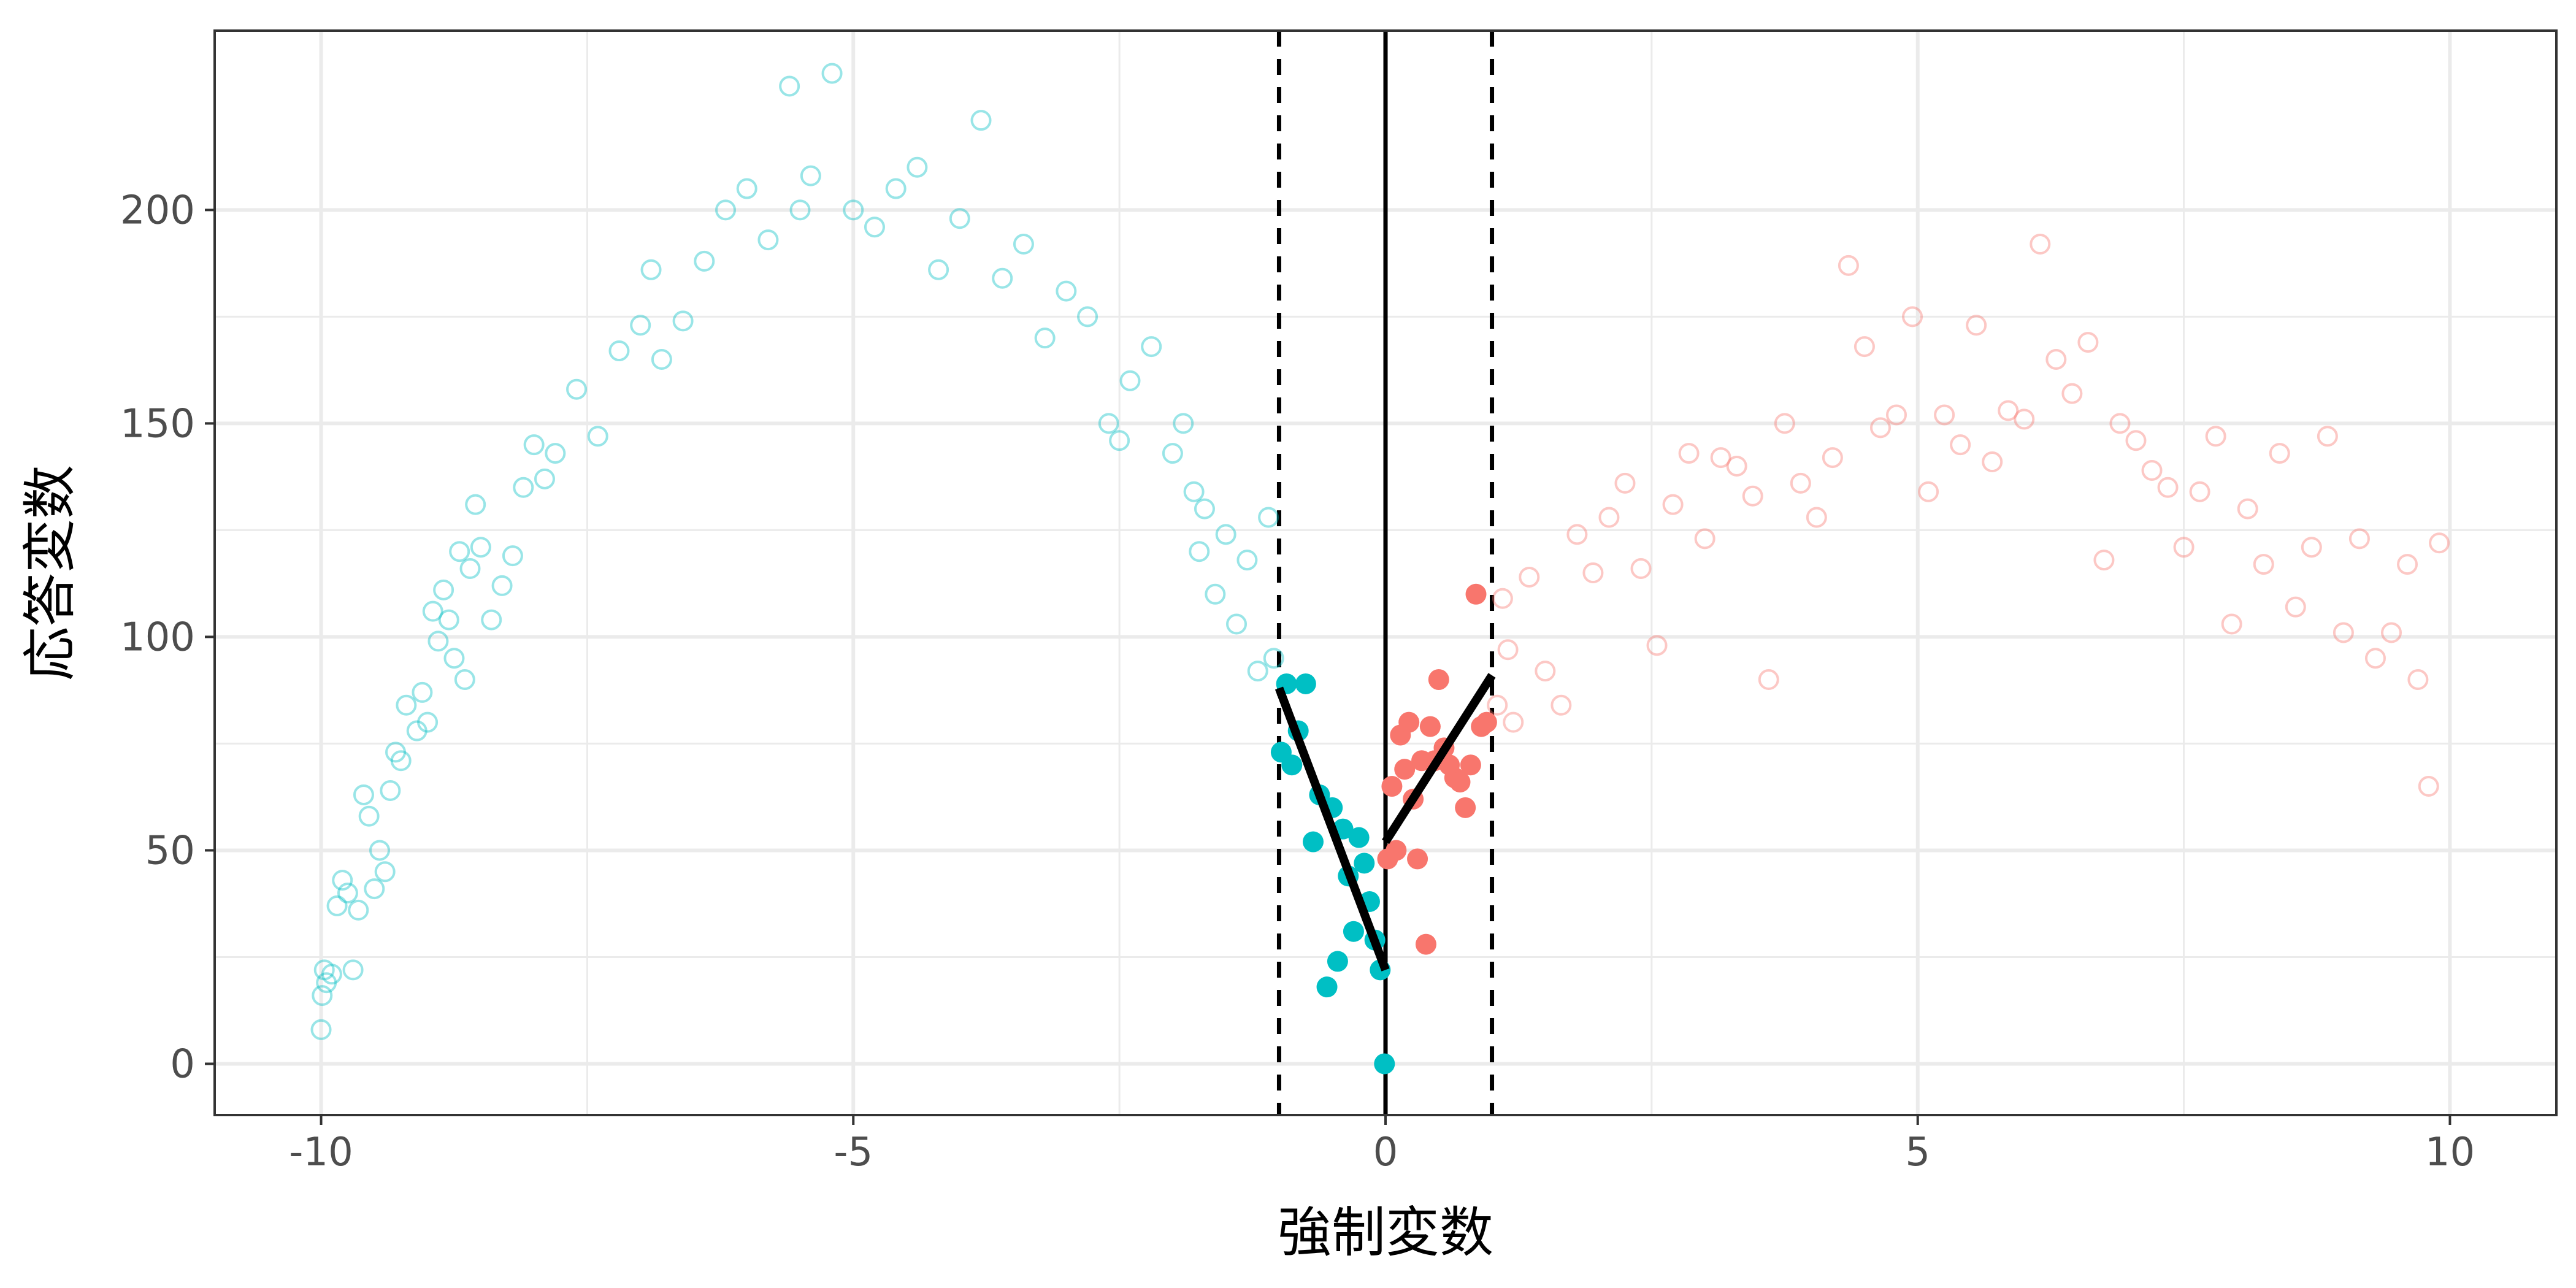 The image size is (2576, 1288). I want to click on fit-line, so click(1332, 829).